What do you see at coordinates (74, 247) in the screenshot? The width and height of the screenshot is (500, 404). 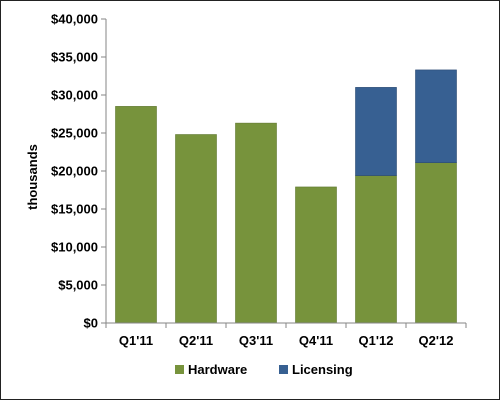 I see `y-tick-label: $10,000` at bounding box center [74, 247].